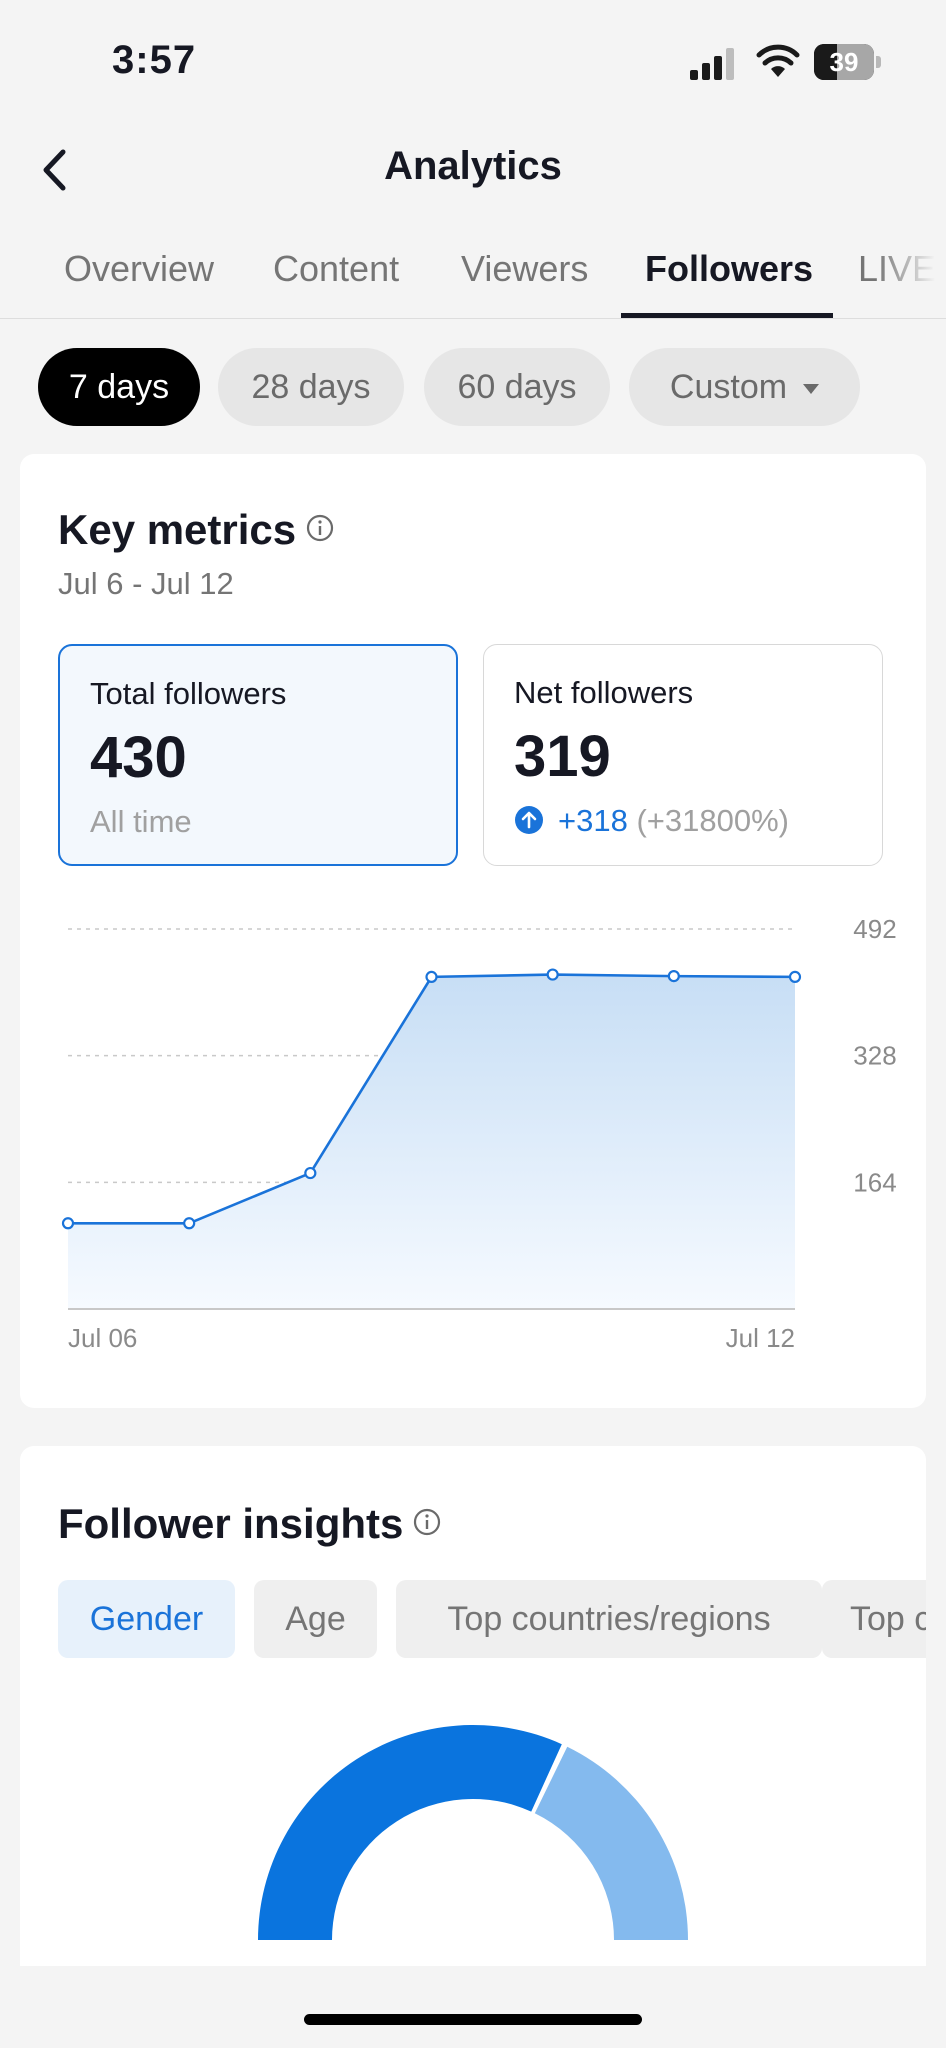  I want to click on range-custom-dropdown: Custom, so click(744, 387).